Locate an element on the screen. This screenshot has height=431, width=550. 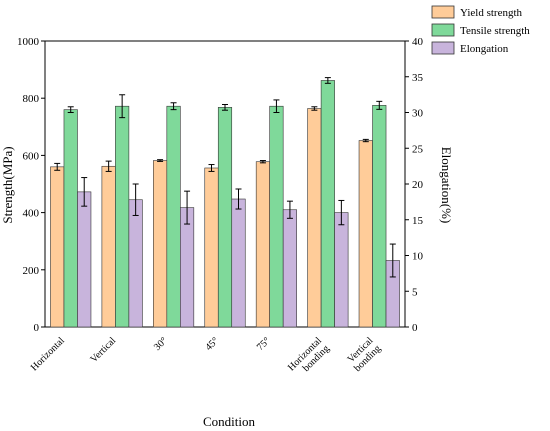
y-left-tick-label: 0 is located at coordinates (37, 328).